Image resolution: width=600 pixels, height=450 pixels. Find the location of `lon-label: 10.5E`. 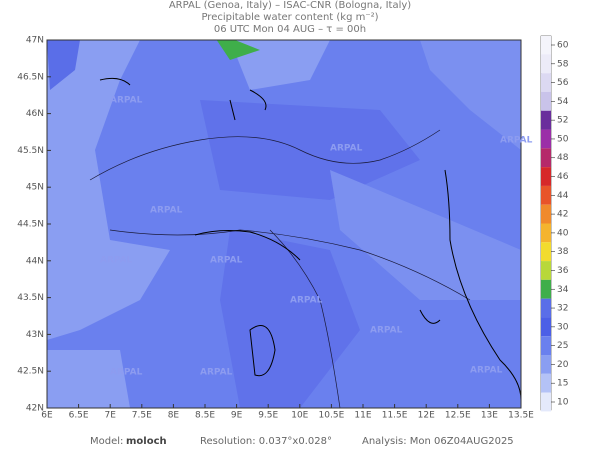

lon-label: 10.5E is located at coordinates (332, 416).